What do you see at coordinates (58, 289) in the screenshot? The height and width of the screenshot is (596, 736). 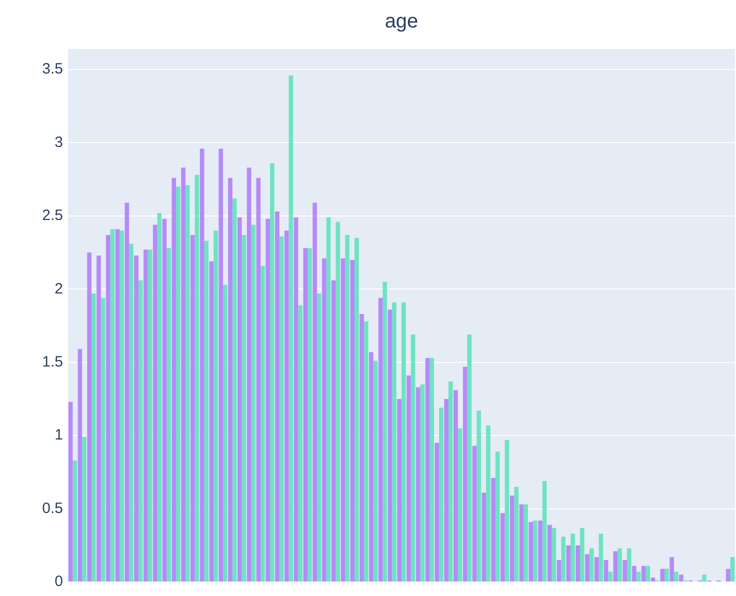 I see `y-tick-label: 2` at bounding box center [58, 289].